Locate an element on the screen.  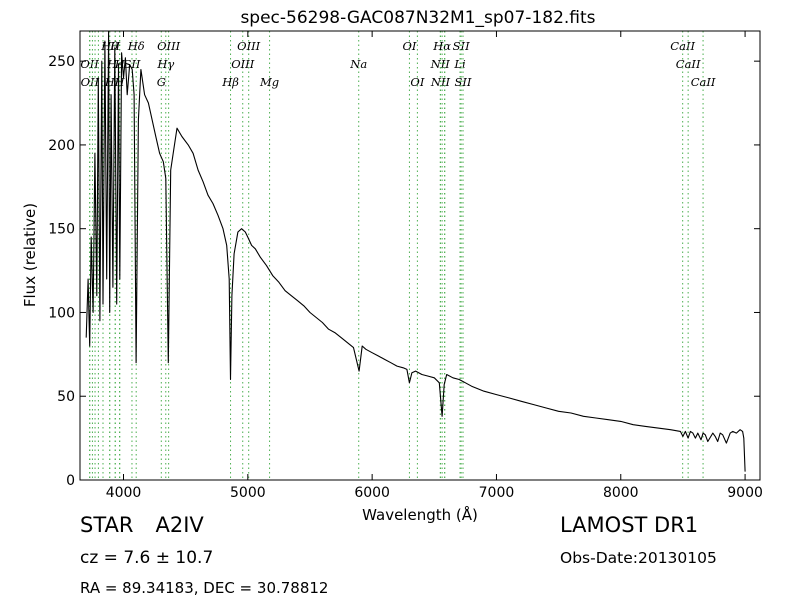
line-marker-label: Hδ is located at coordinates (136, 46).